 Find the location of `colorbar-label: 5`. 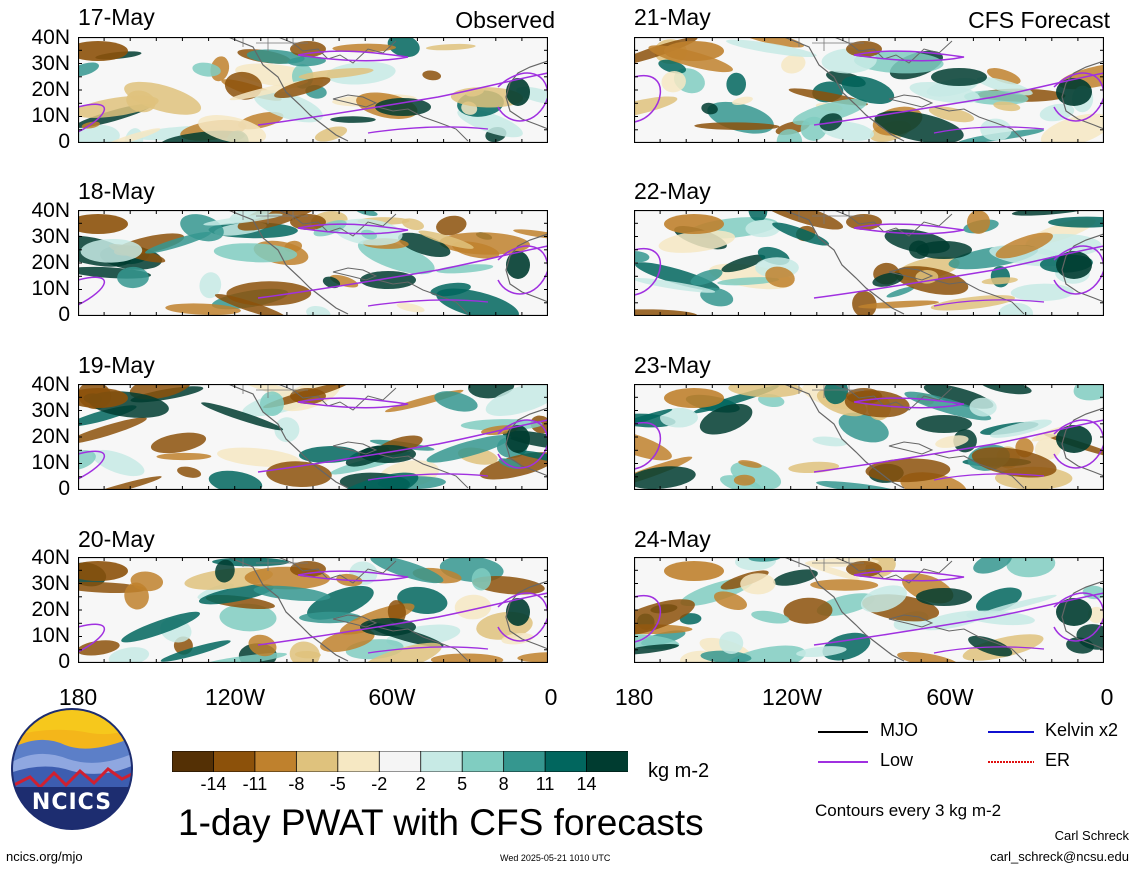

colorbar-label: 5 is located at coordinates (462, 784).